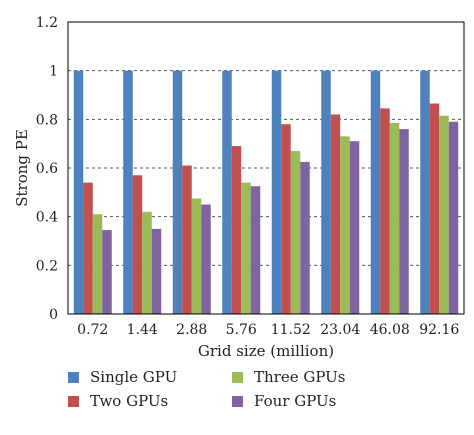  What do you see at coordinates (53, 72) in the screenshot?
I see `y-tick-label: 1` at bounding box center [53, 72].